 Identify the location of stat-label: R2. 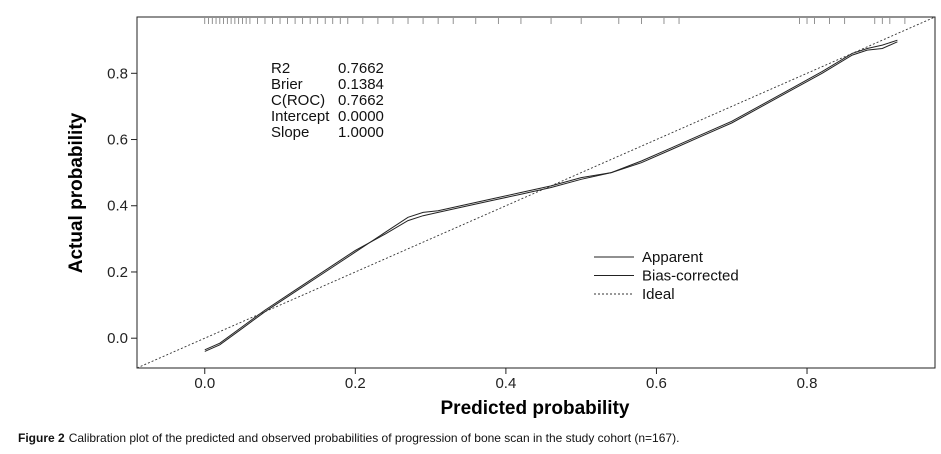
(280, 68).